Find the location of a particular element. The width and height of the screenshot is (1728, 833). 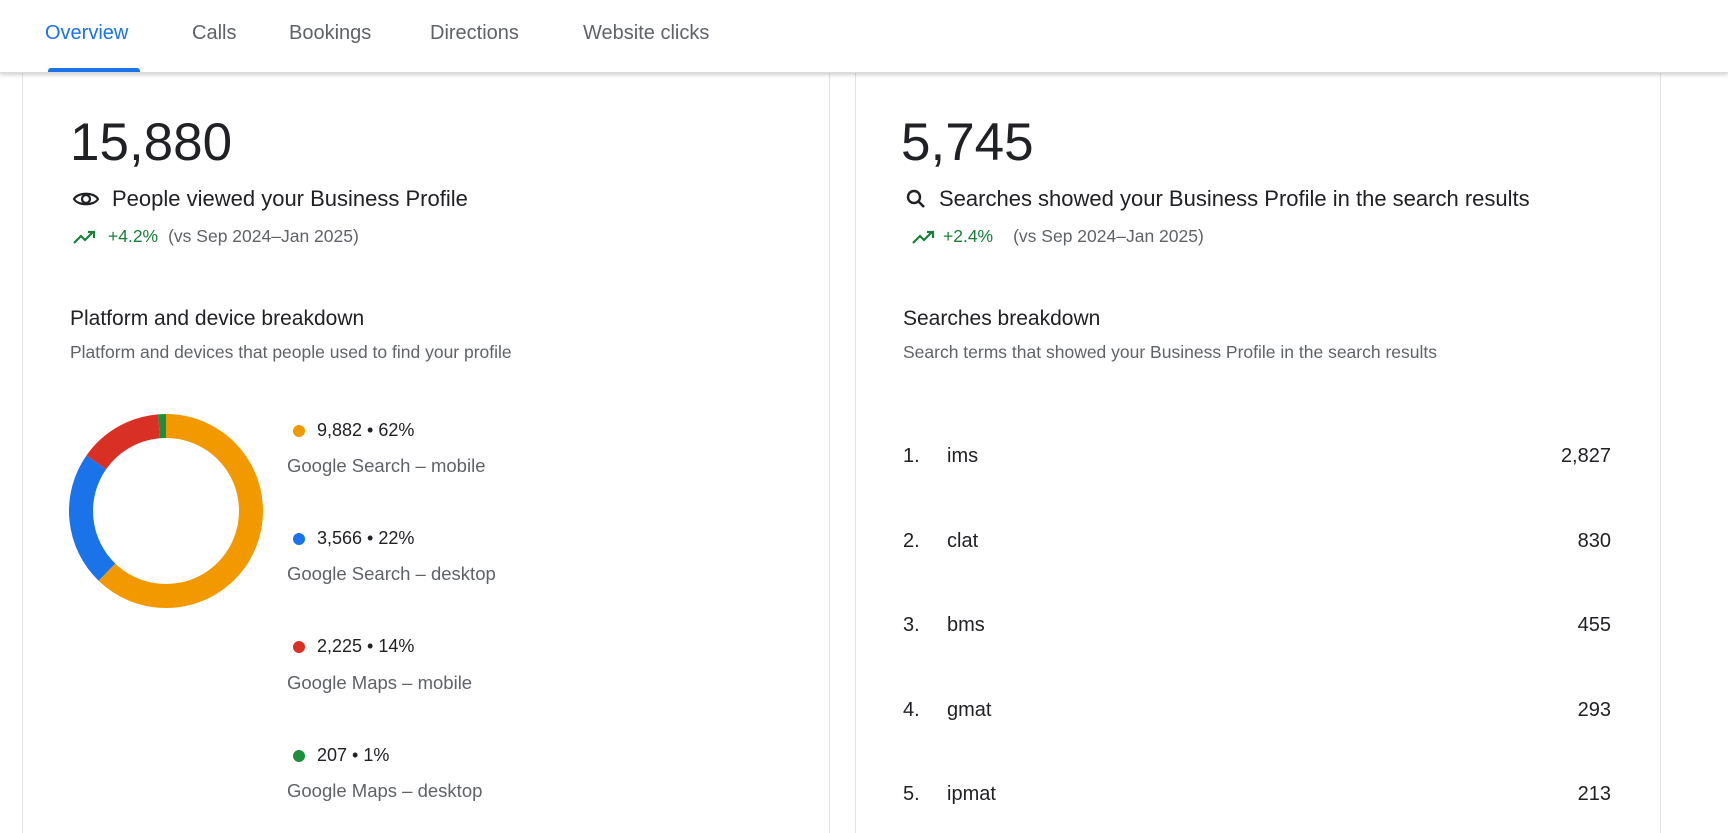

search-count: 293 is located at coordinates (1594, 710).